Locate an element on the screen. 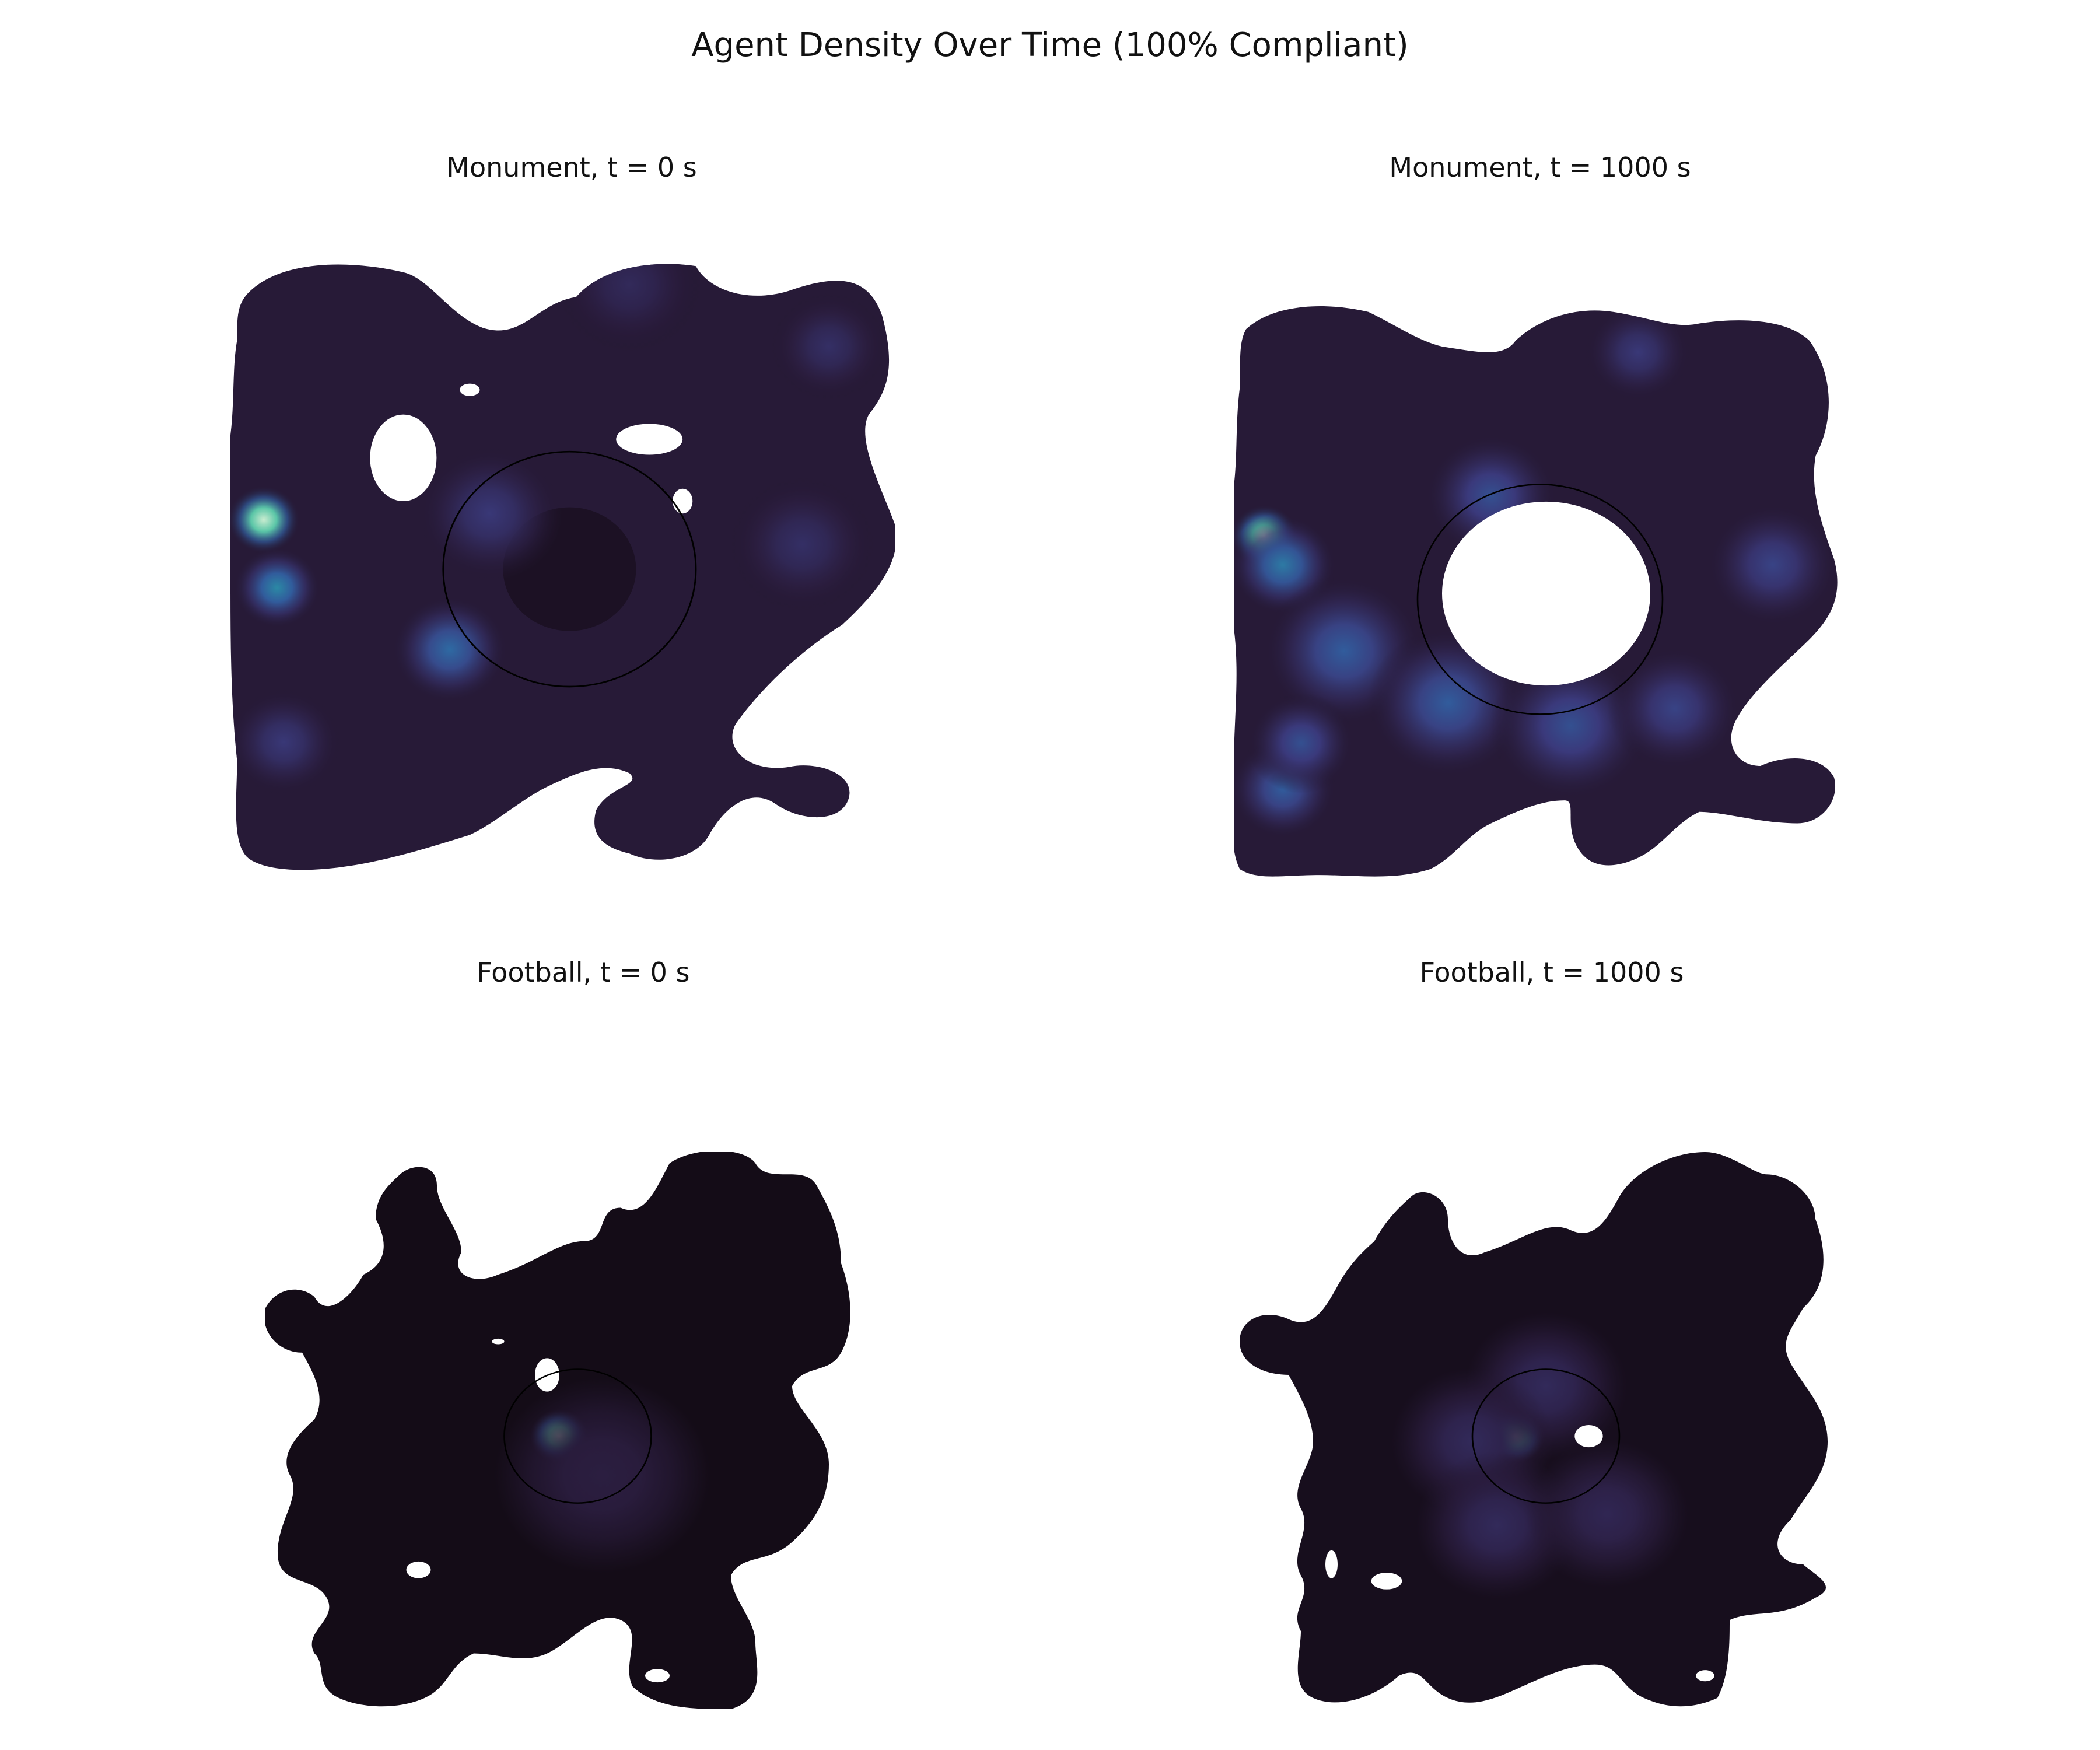  figure-title: Agent Density Over Time (100% Compliant) is located at coordinates (1050, 45).